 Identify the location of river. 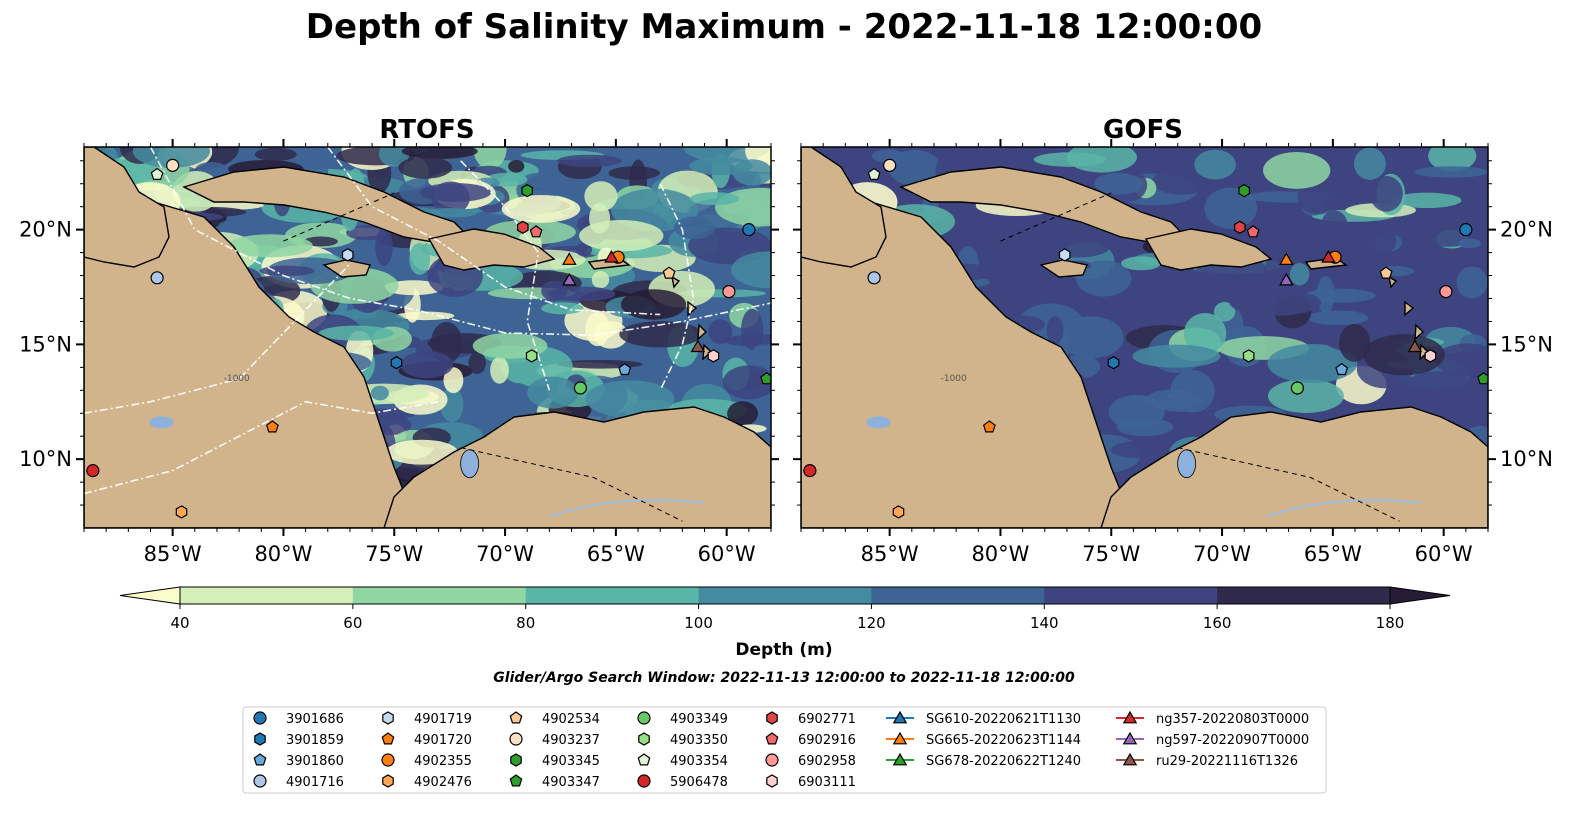
(627, 508).